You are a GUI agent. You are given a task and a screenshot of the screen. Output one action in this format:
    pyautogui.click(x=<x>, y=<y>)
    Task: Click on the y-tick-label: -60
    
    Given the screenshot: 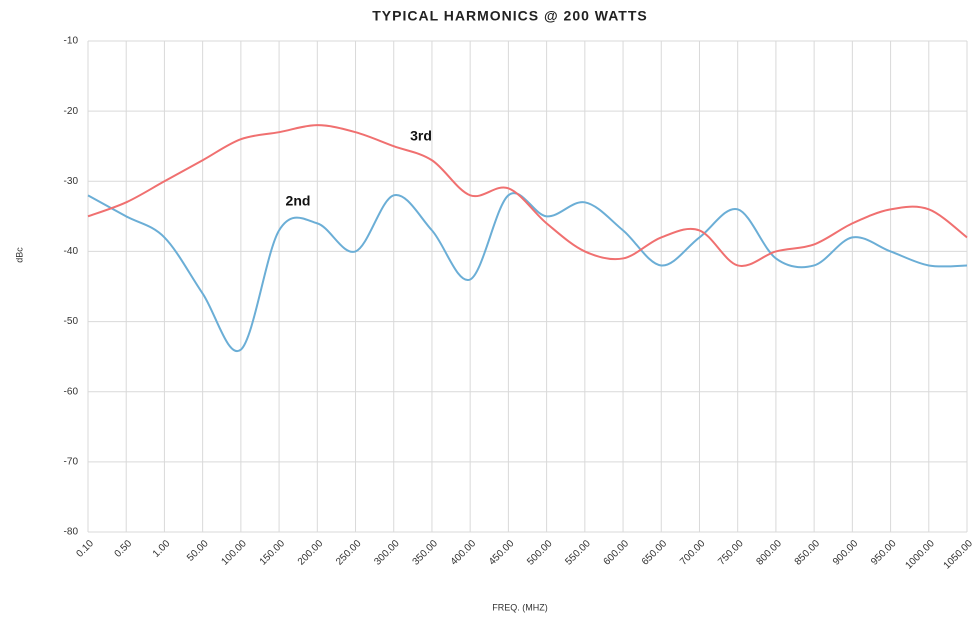 What is the action you would take?
    pyautogui.click(x=71, y=391)
    